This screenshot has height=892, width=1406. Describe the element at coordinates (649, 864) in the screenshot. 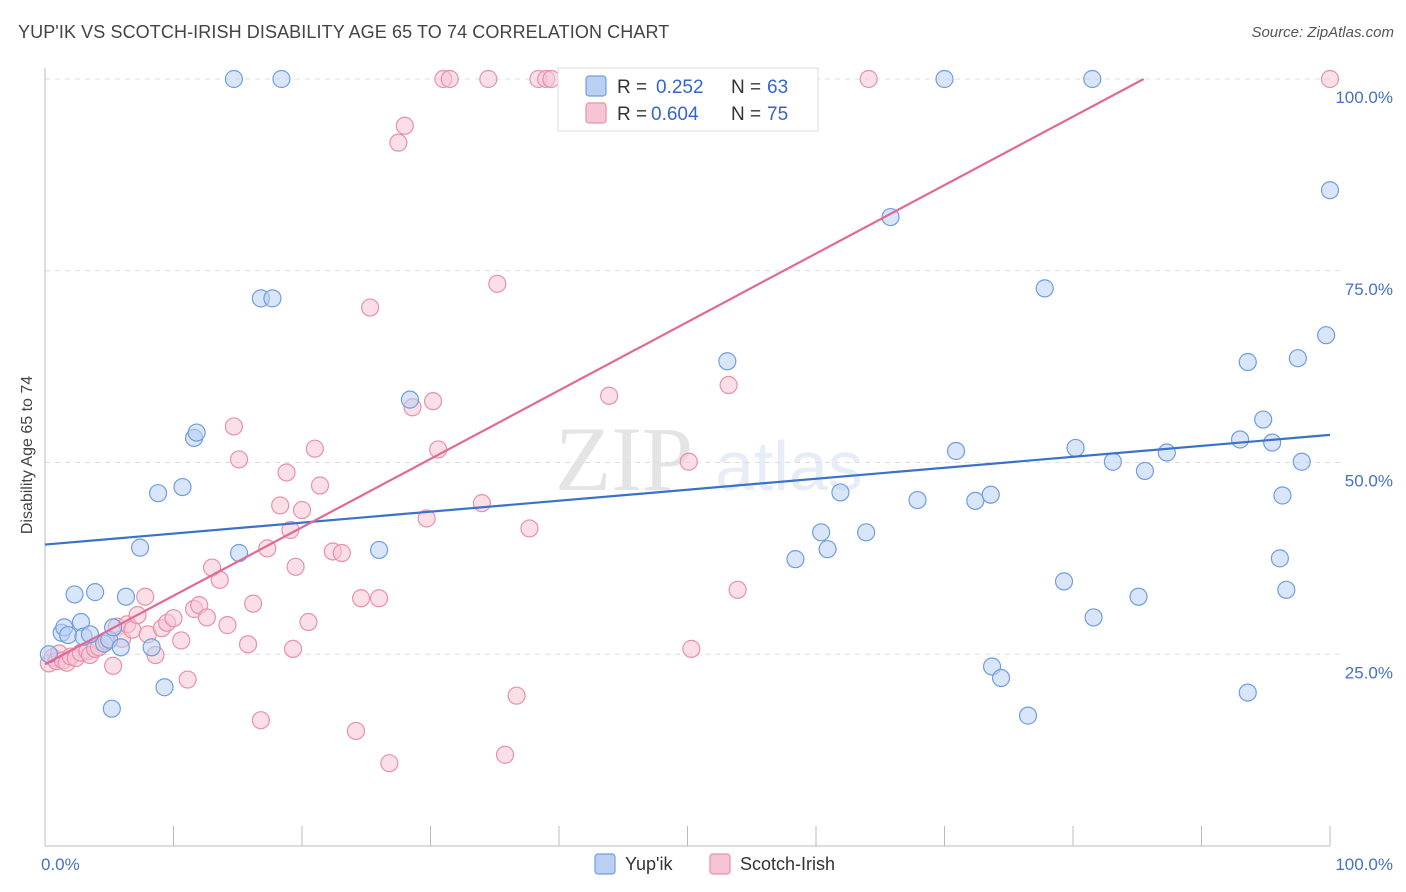

I see `bottom-legend-yupik: Yup'ik` at that location.